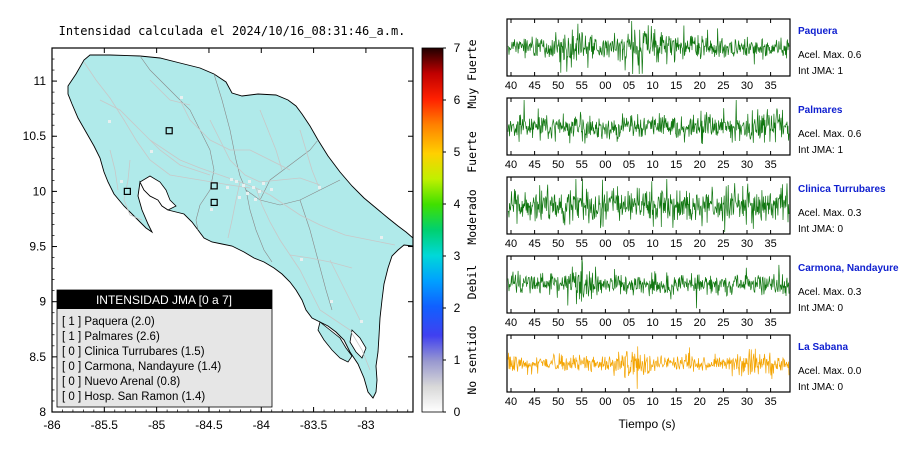 This screenshot has height=460, width=910. Describe the element at coordinates (108, 322) in the screenshot. I see `legend-item: [ 1 ] Paquera (2.0)` at that location.